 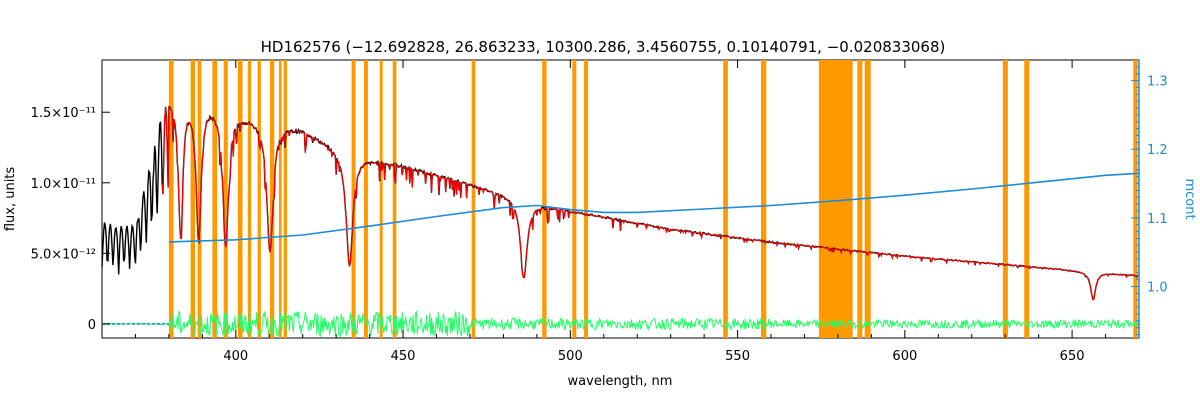 What do you see at coordinates (63, 254) in the screenshot?
I see `y-tick-label: 5.0×10⁻¹²` at bounding box center [63, 254].